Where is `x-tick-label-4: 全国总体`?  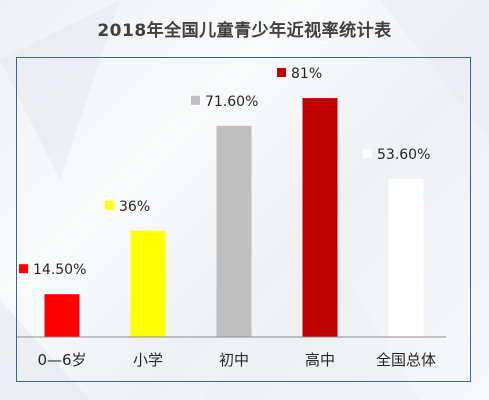
x-tick-label-4: 全国总体 is located at coordinates (406, 360).